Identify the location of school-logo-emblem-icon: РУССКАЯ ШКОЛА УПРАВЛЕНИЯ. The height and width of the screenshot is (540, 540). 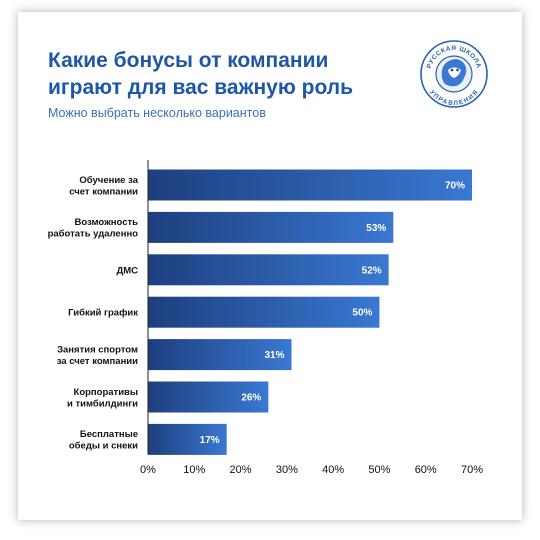
(454, 74).